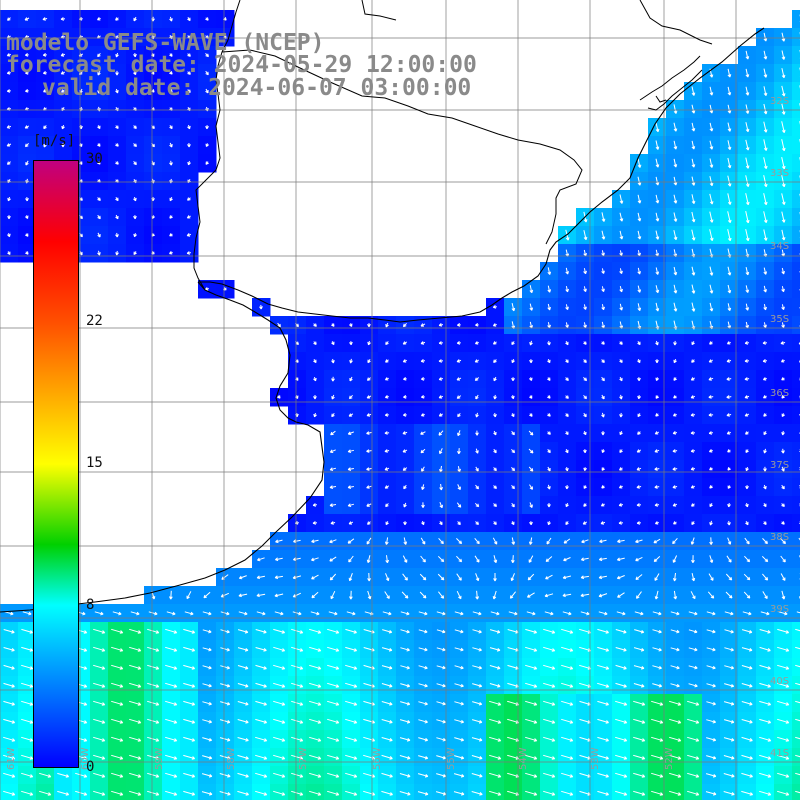 The width and height of the screenshot is (800, 800). I want to click on longitude-label: 60W, so click(85, 758).